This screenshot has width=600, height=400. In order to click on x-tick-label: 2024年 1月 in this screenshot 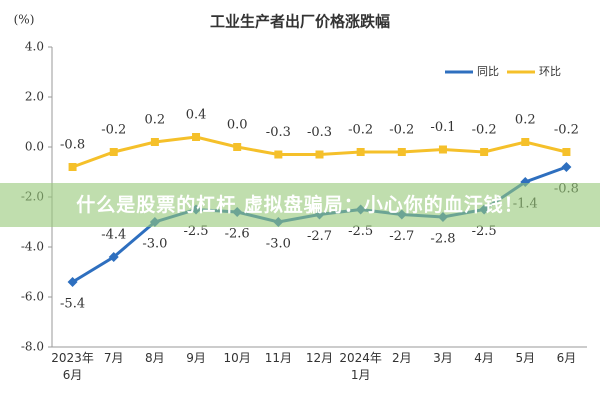, I will do `click(360, 366)`.